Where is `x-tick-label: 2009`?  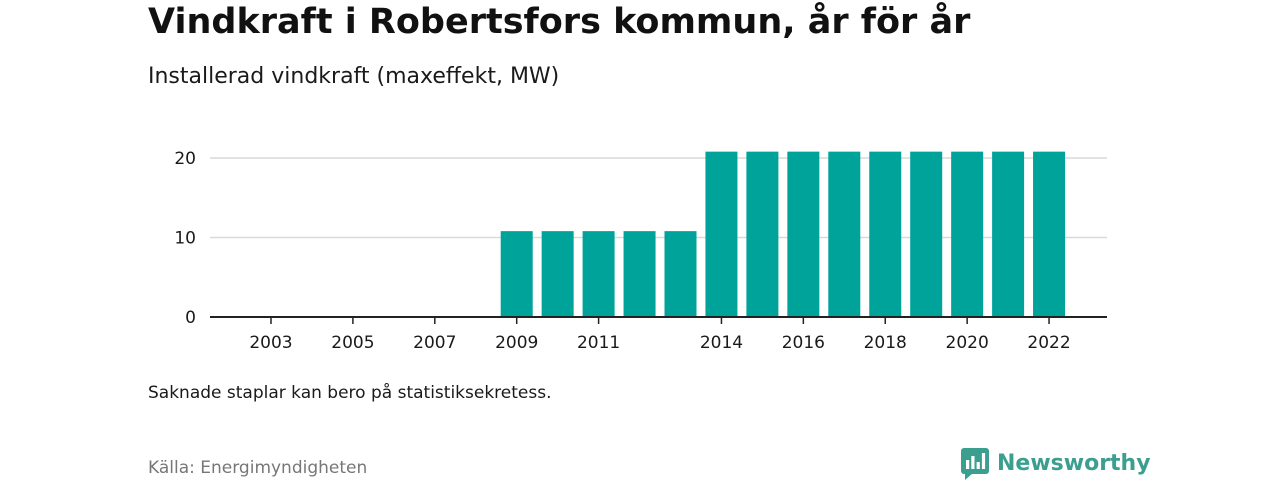 x-tick-label: 2009 is located at coordinates (516, 343).